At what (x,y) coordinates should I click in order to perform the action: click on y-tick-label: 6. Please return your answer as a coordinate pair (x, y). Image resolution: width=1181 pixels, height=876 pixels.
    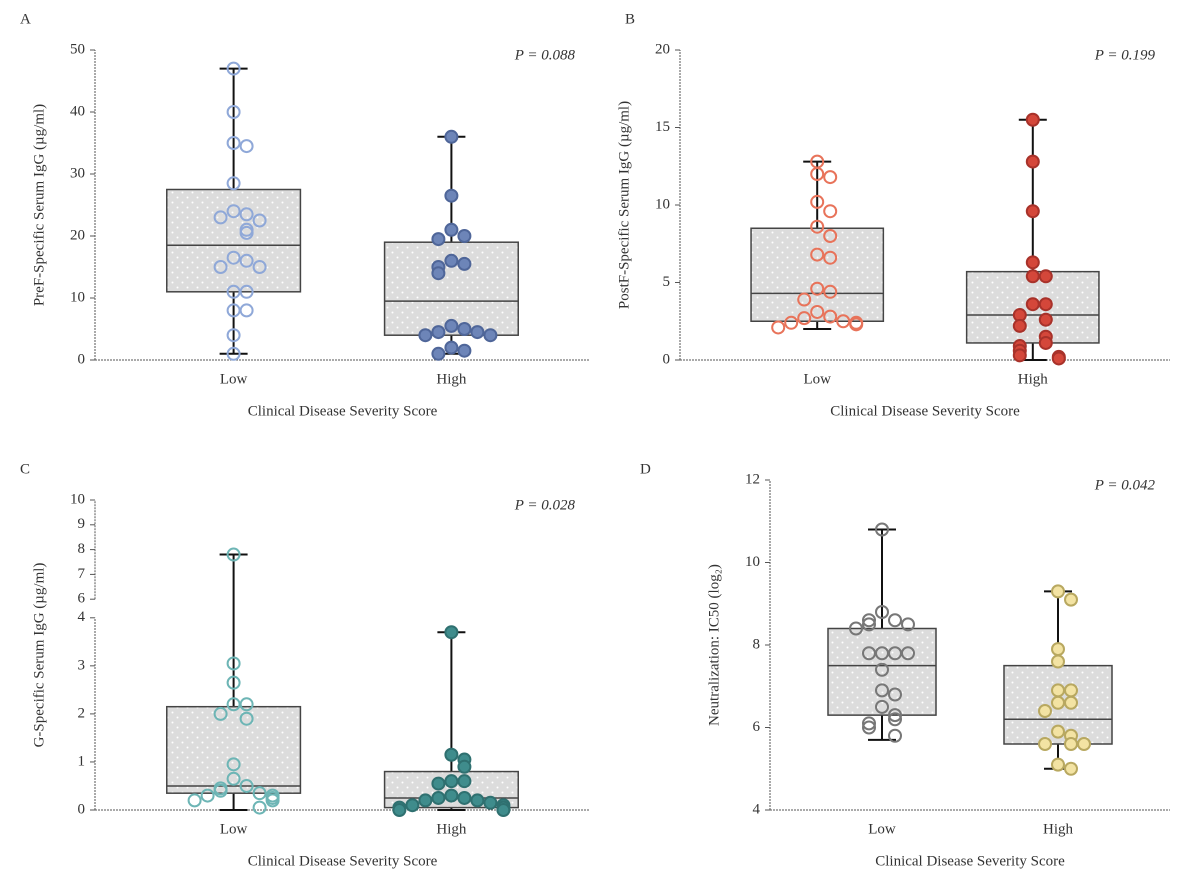
    Looking at the image, I should click on (757, 727).